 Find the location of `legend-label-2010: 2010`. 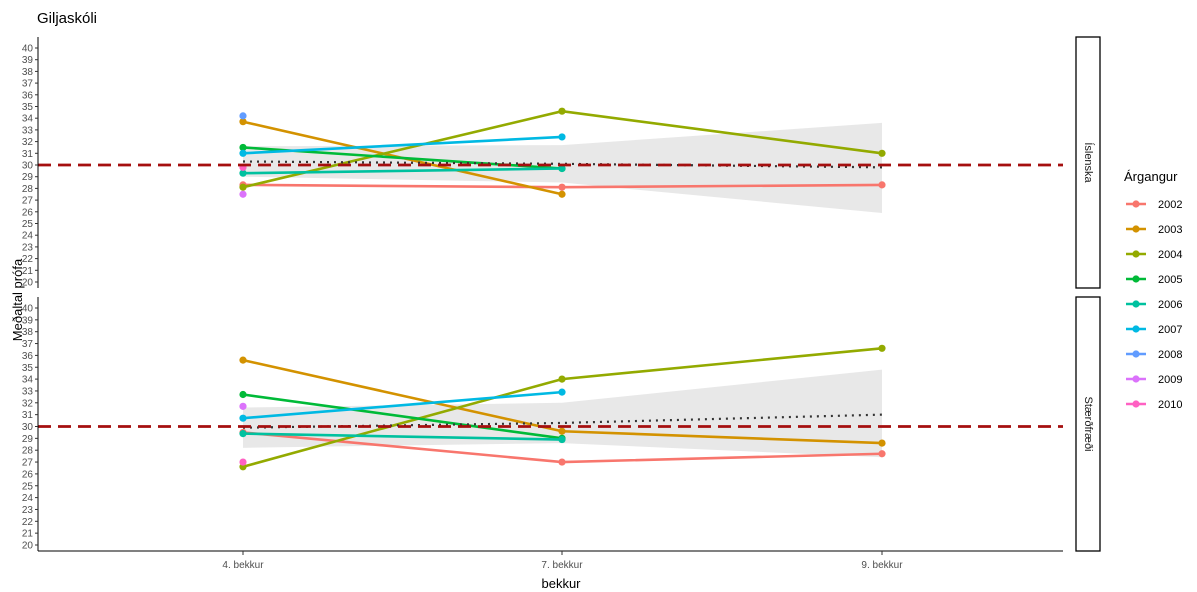

legend-label-2010: 2010 is located at coordinates (1170, 405).